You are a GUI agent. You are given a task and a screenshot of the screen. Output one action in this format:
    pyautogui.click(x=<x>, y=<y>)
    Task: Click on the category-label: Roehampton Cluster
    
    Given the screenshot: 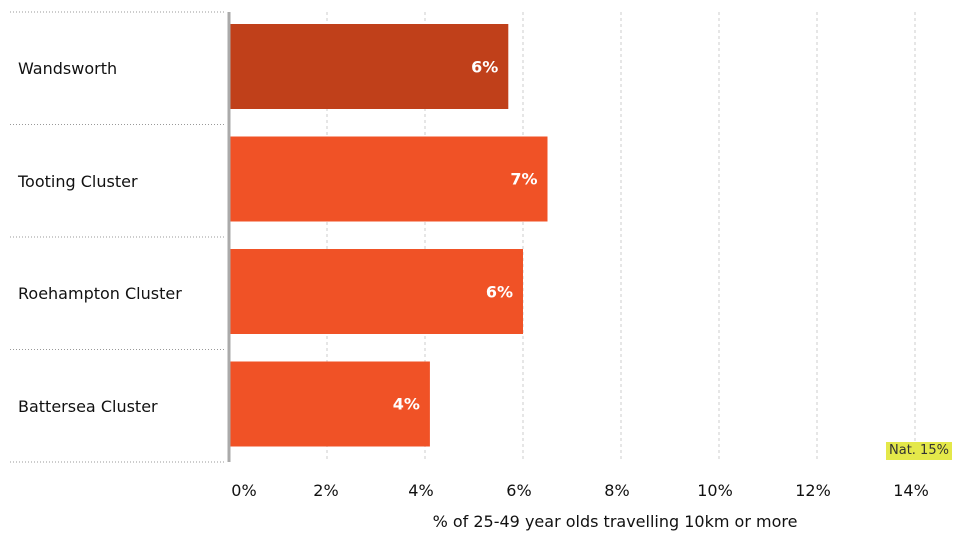 What is the action you would take?
    pyautogui.click(x=100, y=293)
    